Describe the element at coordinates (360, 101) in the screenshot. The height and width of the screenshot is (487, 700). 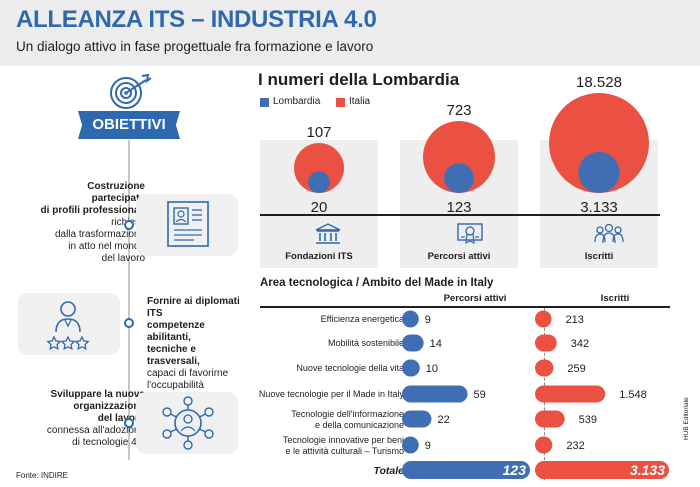
I see `legend-label-italia: Italia` at that location.